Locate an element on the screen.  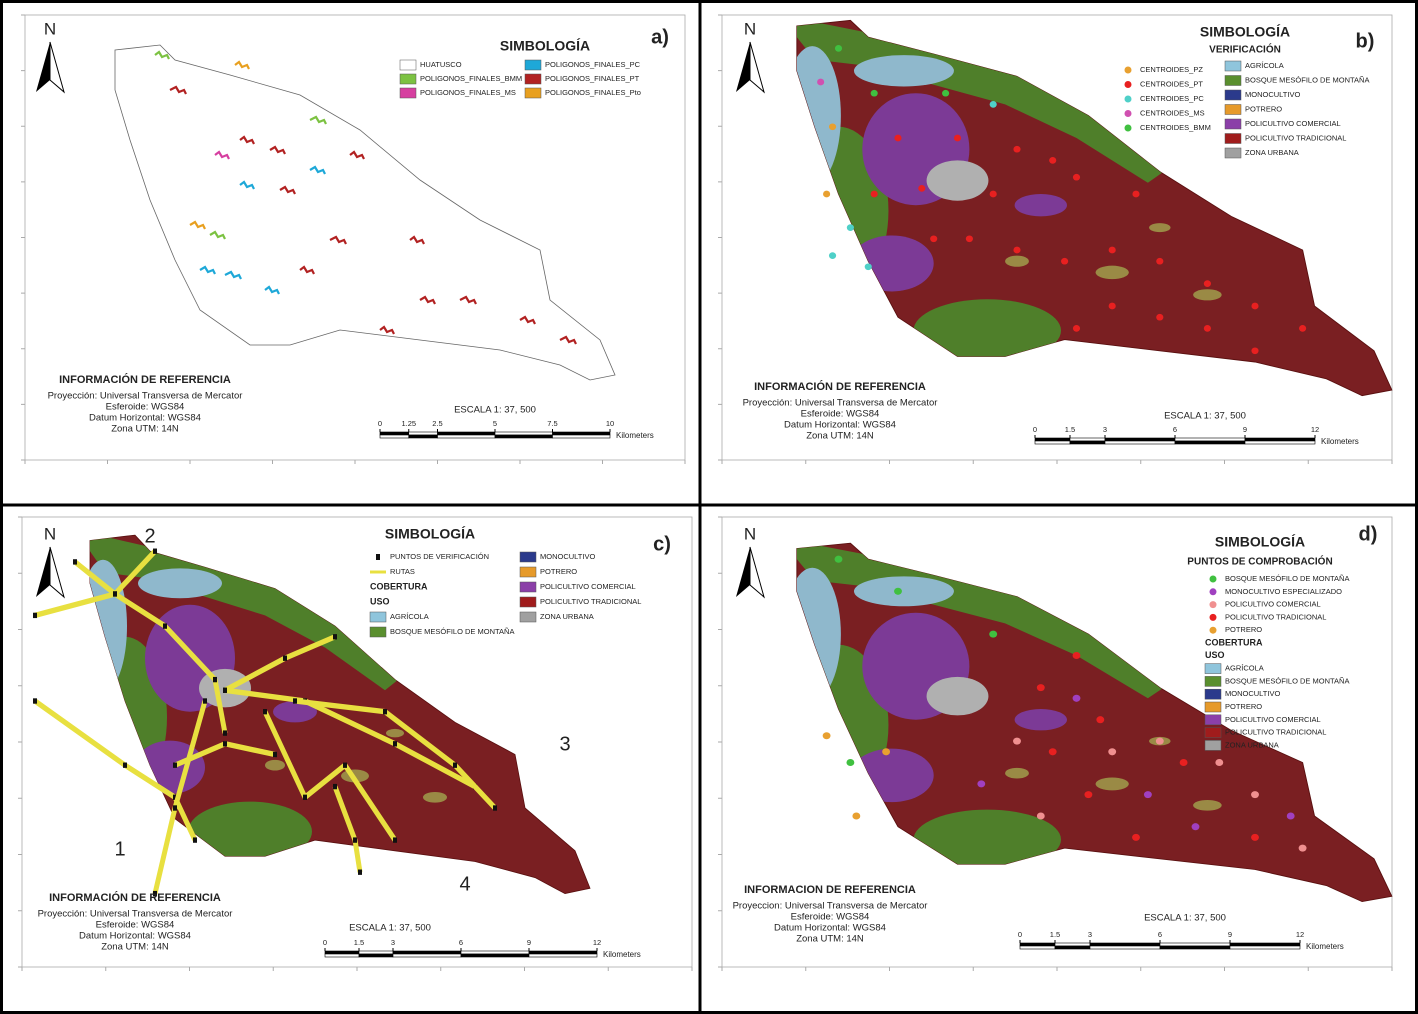
legend-label: POLIGONOS_FINALES_Pto is located at coordinates (593, 92).